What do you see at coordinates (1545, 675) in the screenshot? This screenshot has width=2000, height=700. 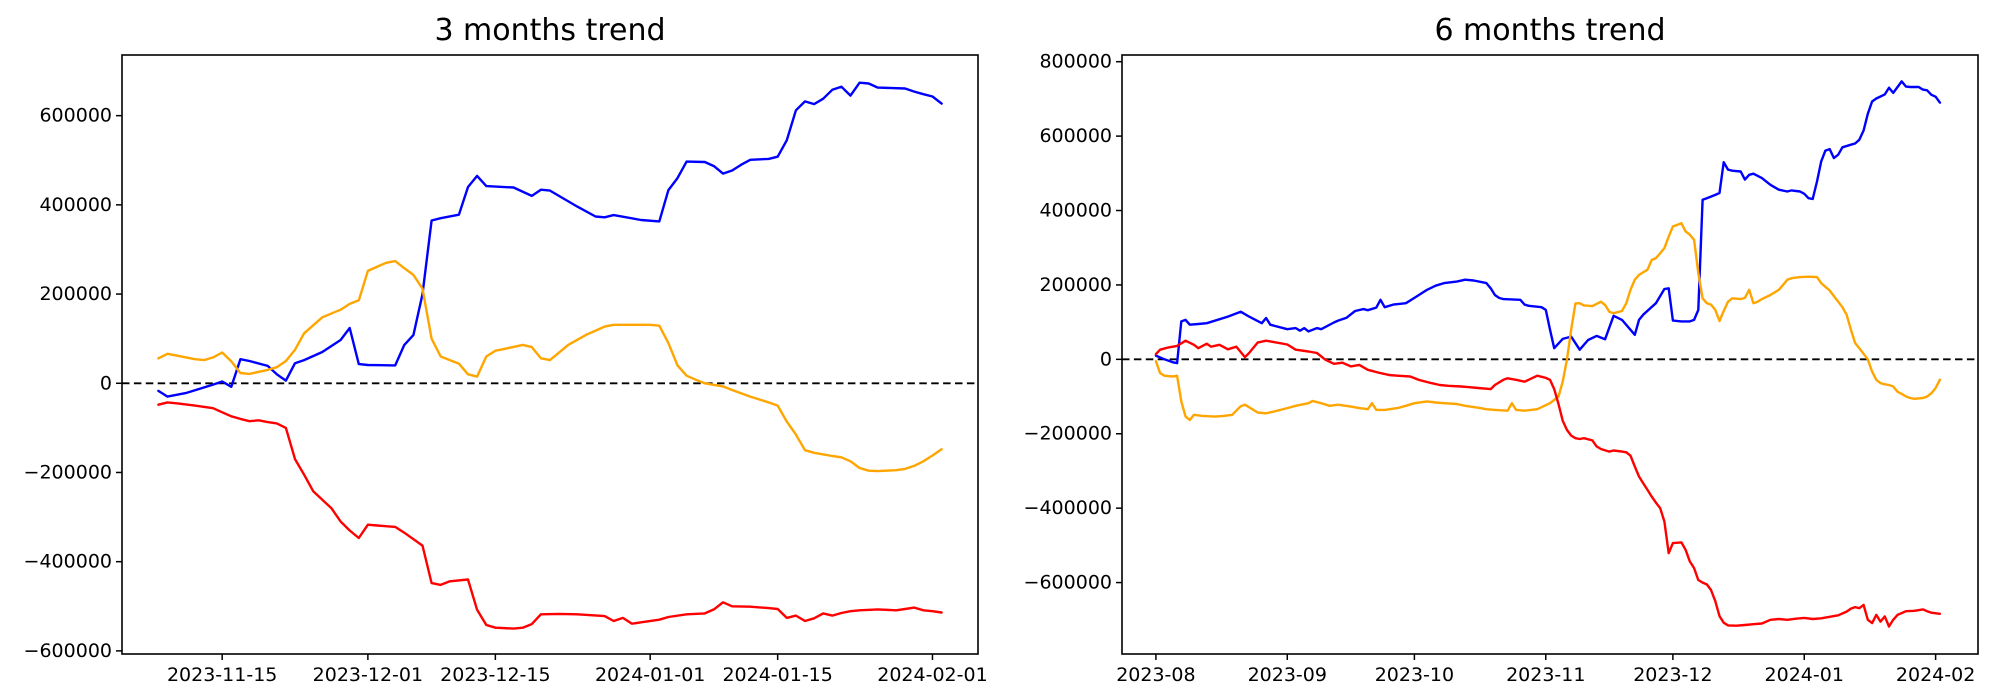 I see `x-tick-label: 2023-11` at bounding box center [1545, 675].